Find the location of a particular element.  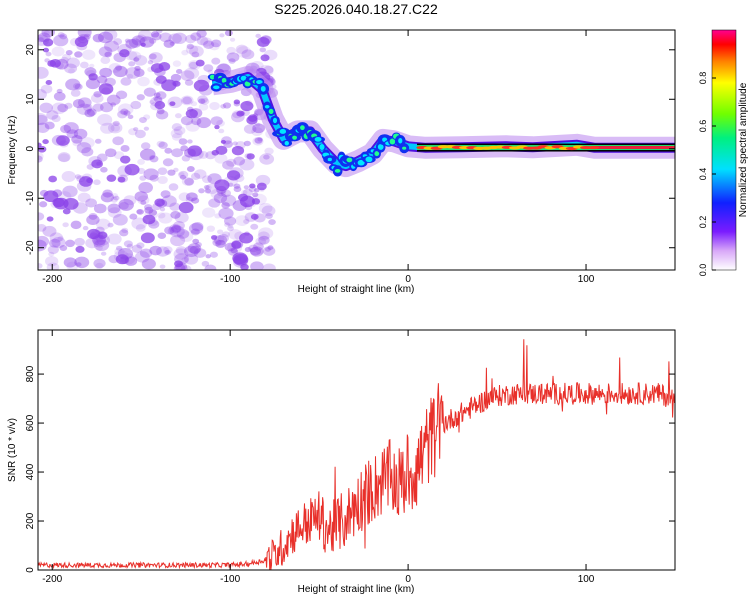

signal-band-red is located at coordinates (634, 148).